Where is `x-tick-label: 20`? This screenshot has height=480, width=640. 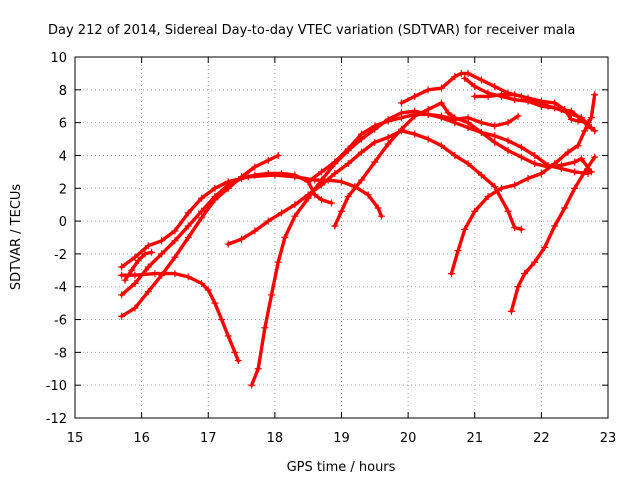
x-tick-label: 20 is located at coordinates (408, 438).